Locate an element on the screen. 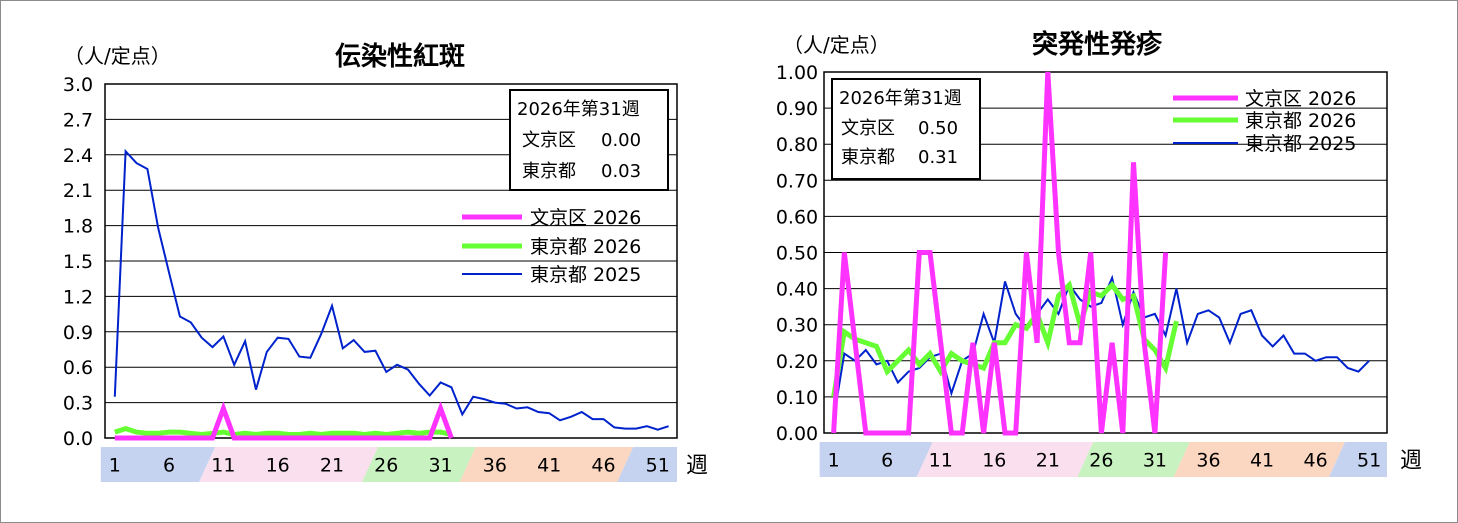 The height and width of the screenshot is (523, 1458). y-tick-label: 1.2 is located at coordinates (78, 297).